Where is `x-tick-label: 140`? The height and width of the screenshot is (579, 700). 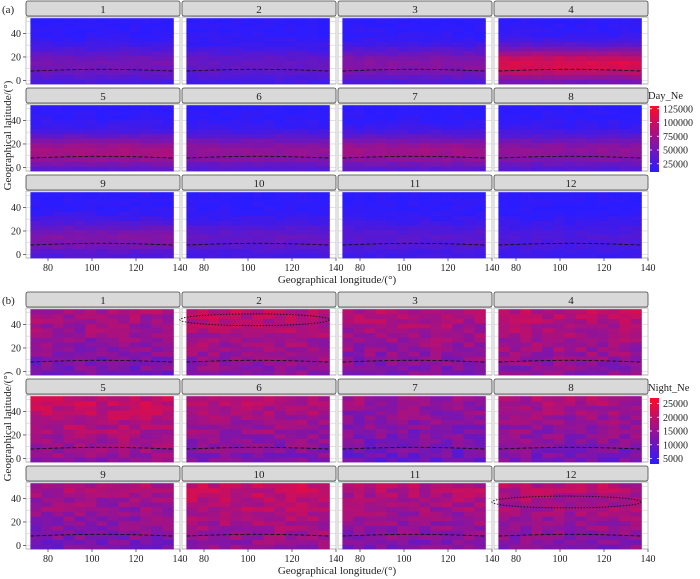 x-tick-label: 140 is located at coordinates (648, 268).